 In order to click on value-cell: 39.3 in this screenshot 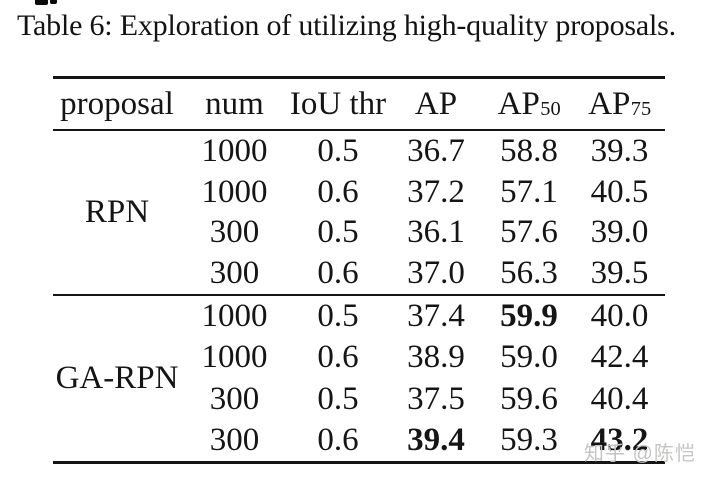, I will do `click(619, 150)`.